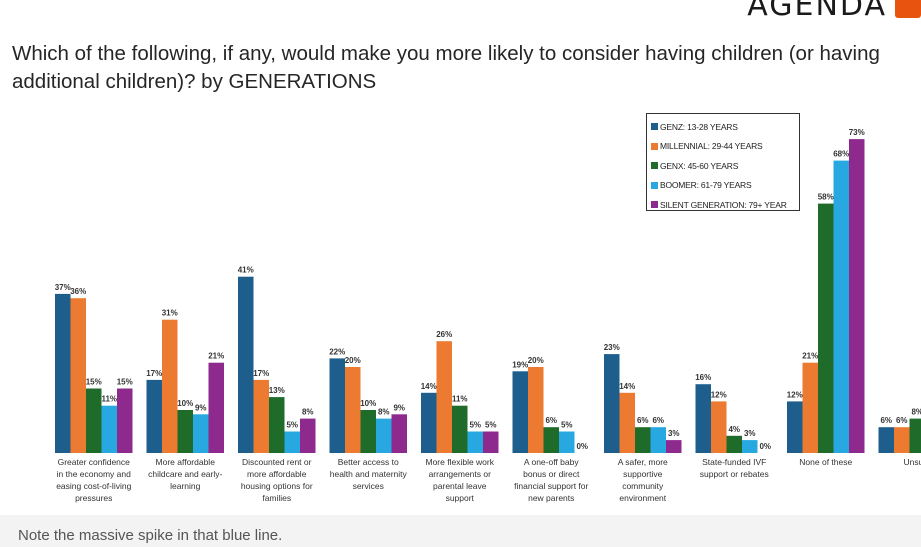 The width and height of the screenshot is (921, 547). Describe the element at coordinates (886, 420) in the screenshot. I see `data-label-genz-9: 6%` at that location.